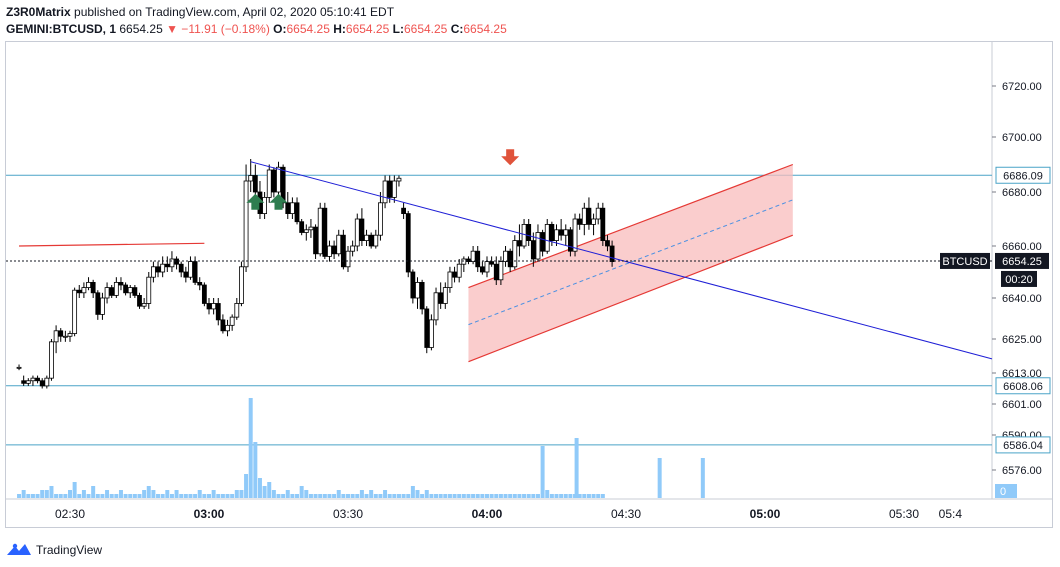 The image size is (1060, 567). What do you see at coordinates (1022, 247) in the screenshot?
I see `price-tick-label: 6660.00` at bounding box center [1022, 247].